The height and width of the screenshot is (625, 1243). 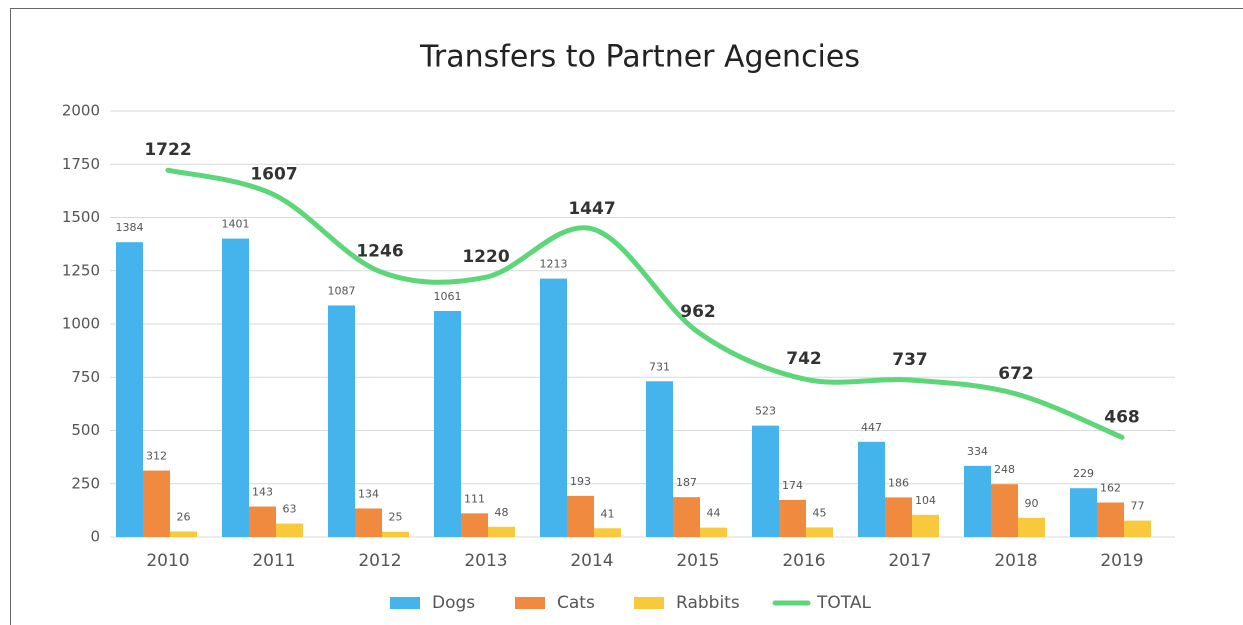 I want to click on y-tick-label: 0, so click(x=95, y=537).